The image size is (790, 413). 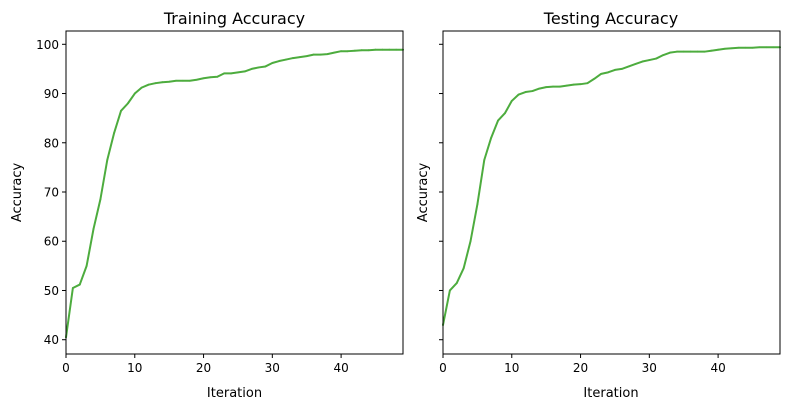 What do you see at coordinates (649, 368) in the screenshot?
I see `testing-x-tick-label: 30` at bounding box center [649, 368].